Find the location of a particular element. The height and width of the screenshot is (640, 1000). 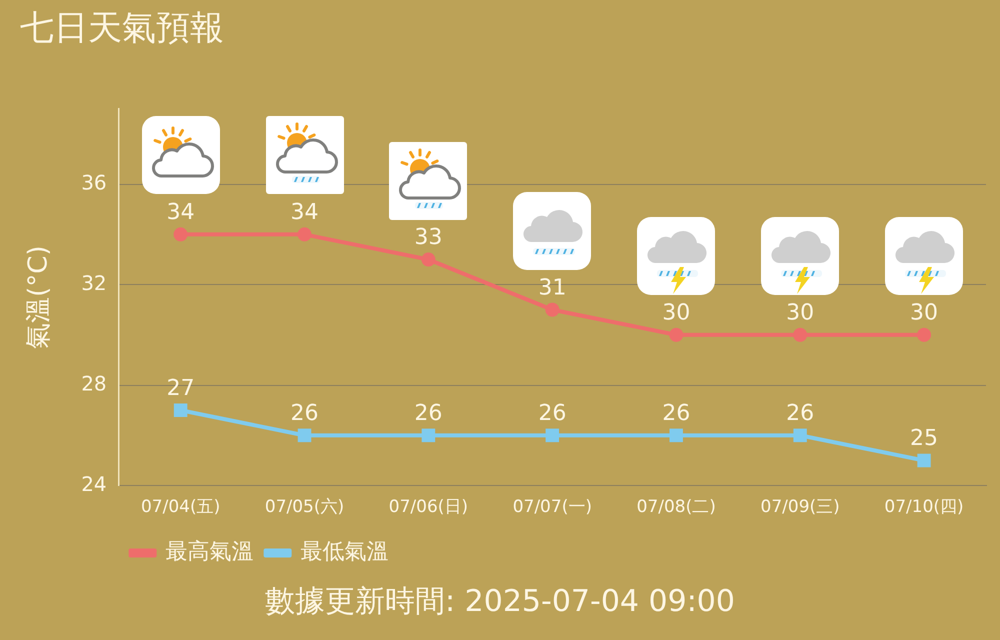

legend-label: 最低氣溫 is located at coordinates (344, 552).